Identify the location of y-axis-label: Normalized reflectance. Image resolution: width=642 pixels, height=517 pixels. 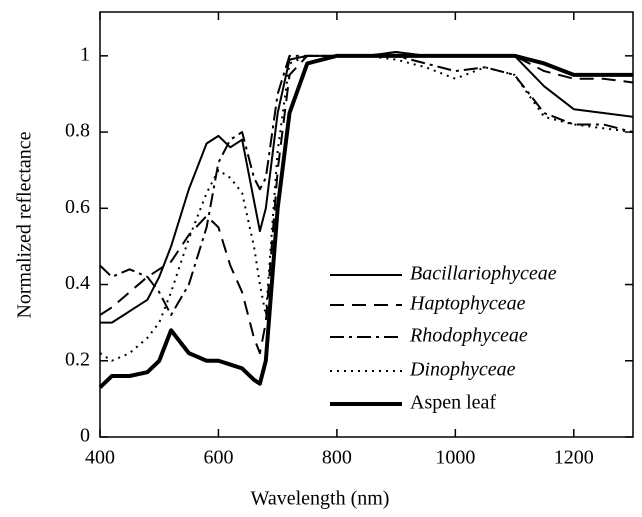
(25, 224).